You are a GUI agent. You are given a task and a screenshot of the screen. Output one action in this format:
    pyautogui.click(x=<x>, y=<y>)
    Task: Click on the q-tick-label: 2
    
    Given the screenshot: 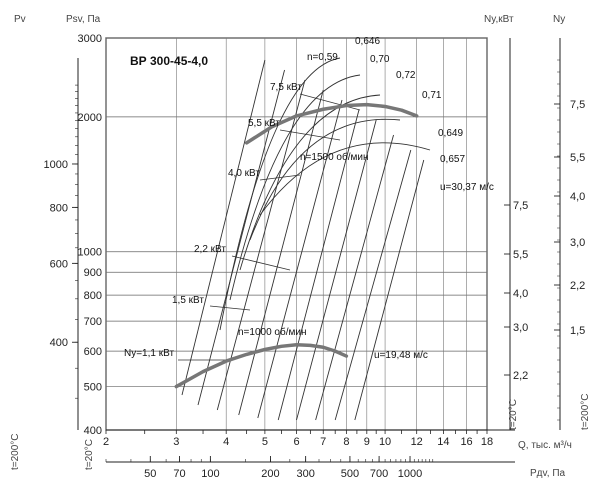 What is the action you would take?
    pyautogui.click(x=106, y=442)
    